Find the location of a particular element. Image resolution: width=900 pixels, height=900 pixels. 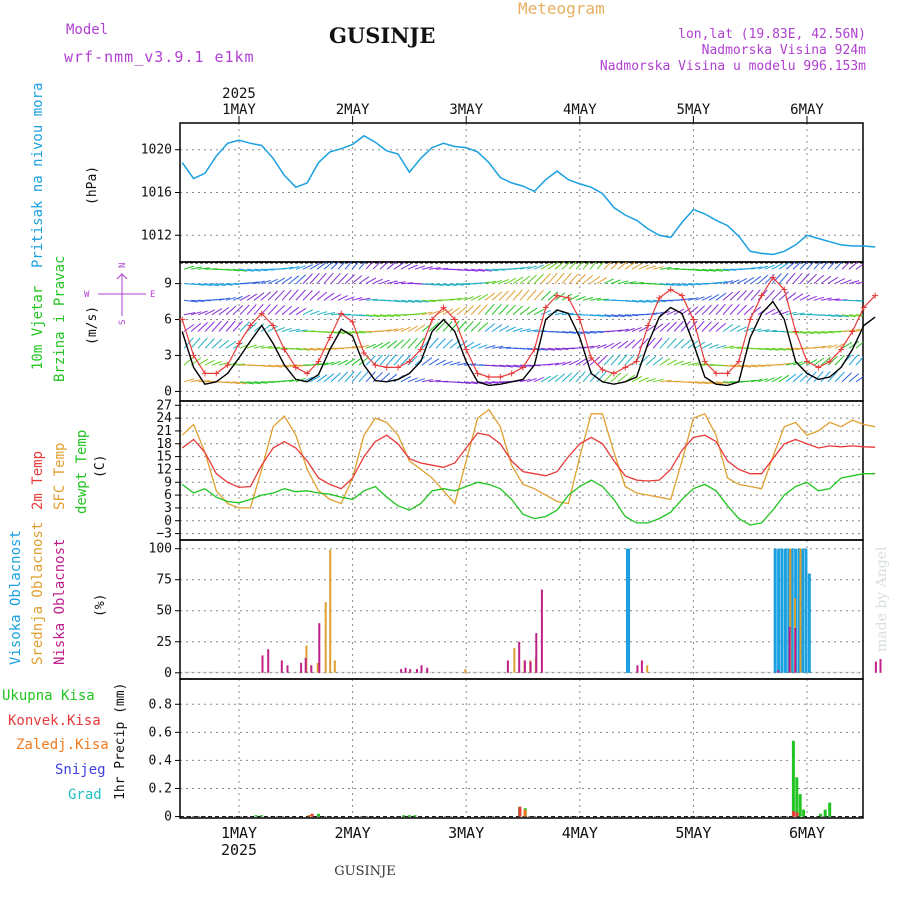

compass-w-label: W is located at coordinates (87, 295).